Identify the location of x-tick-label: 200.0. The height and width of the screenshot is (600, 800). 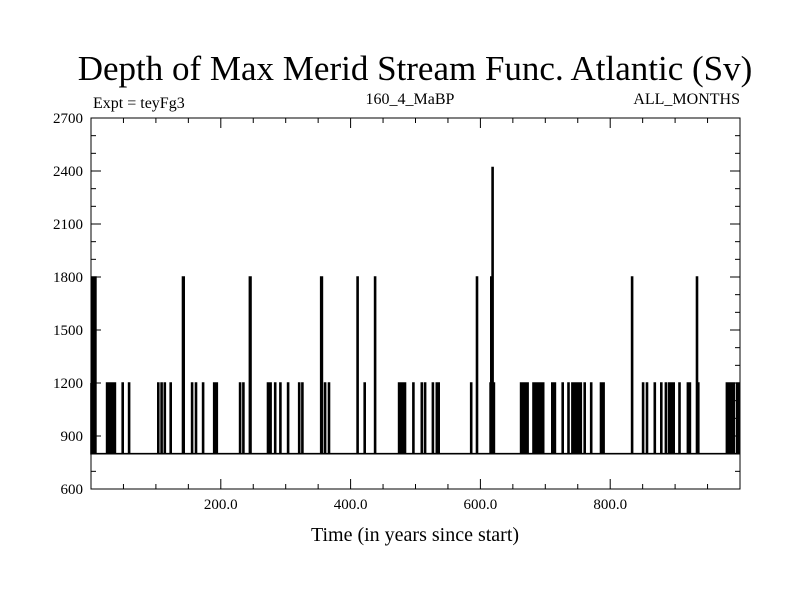
(221, 505).